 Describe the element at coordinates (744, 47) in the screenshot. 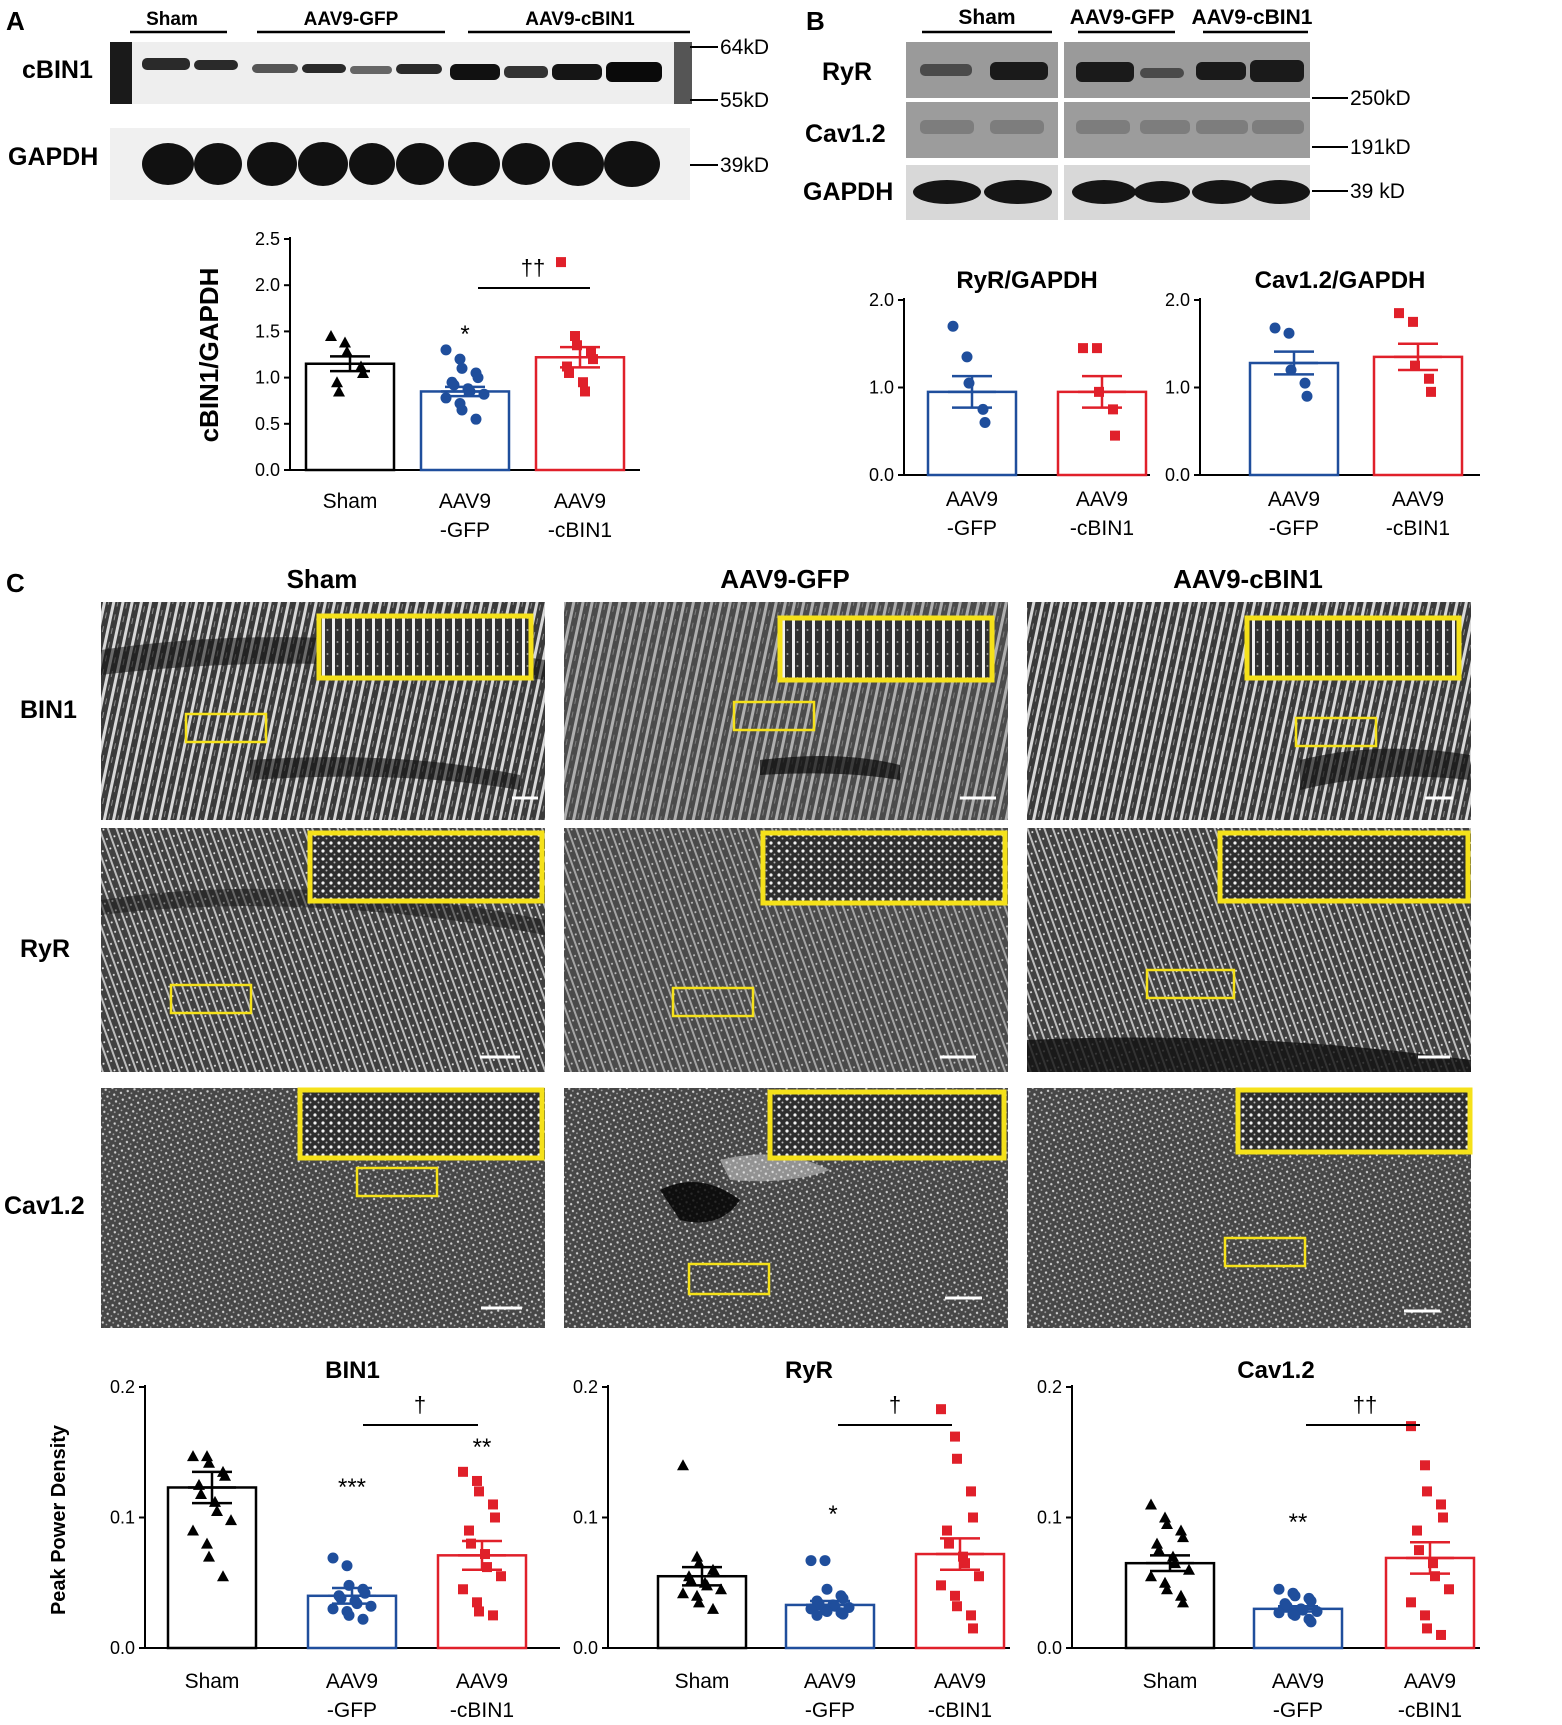

I see `blot-a-marker-64: 64kD` at that location.